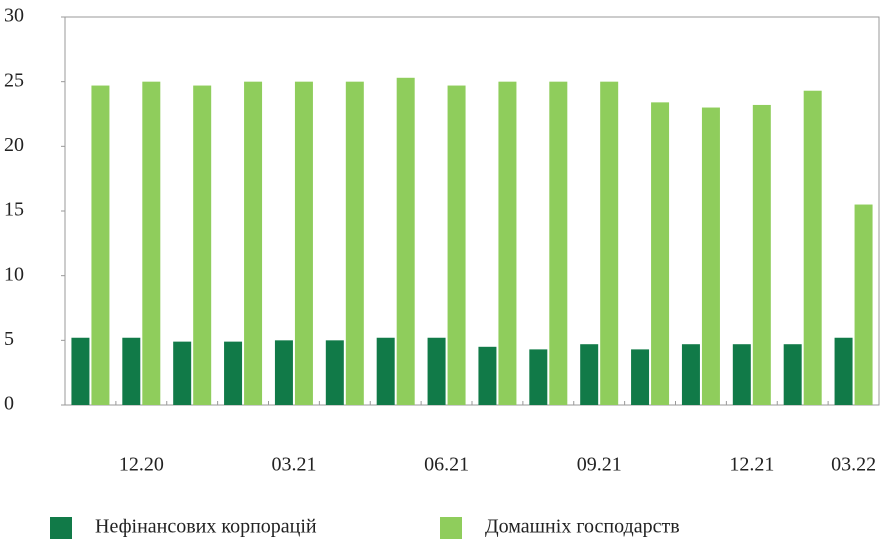 Image resolution: width=882 pixels, height=550 pixels. Describe the element at coordinates (446, 465) in the screenshot. I see `x-tick-label: 06.21` at that location.